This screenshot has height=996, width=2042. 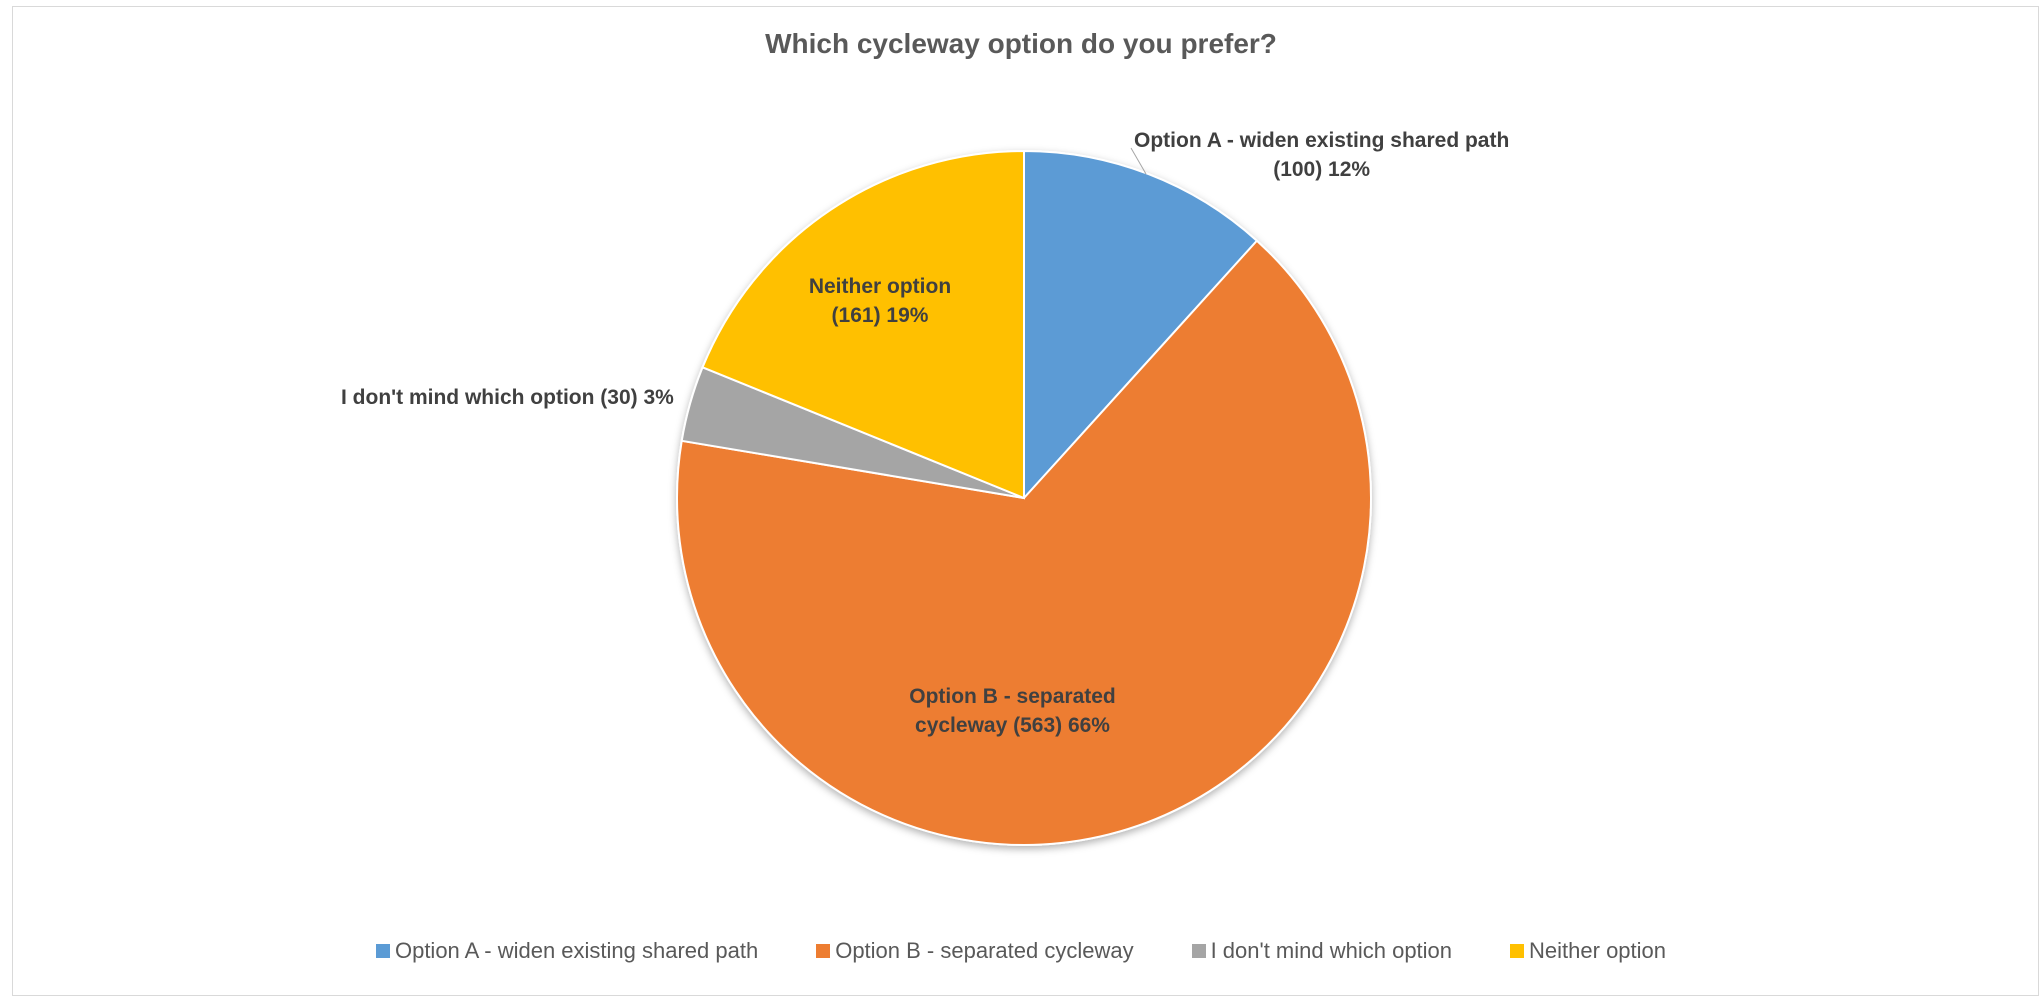 What do you see at coordinates (507, 397) in the screenshot?
I see `data-label-dont-mind: I don't mind which option (30) 3%` at bounding box center [507, 397].